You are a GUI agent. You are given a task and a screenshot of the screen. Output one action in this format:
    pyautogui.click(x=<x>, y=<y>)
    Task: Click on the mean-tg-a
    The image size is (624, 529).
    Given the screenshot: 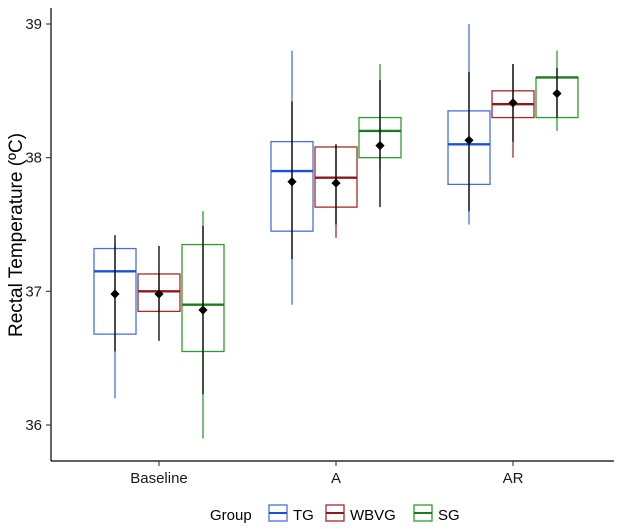 What is the action you would take?
    pyautogui.click(x=292, y=182)
    